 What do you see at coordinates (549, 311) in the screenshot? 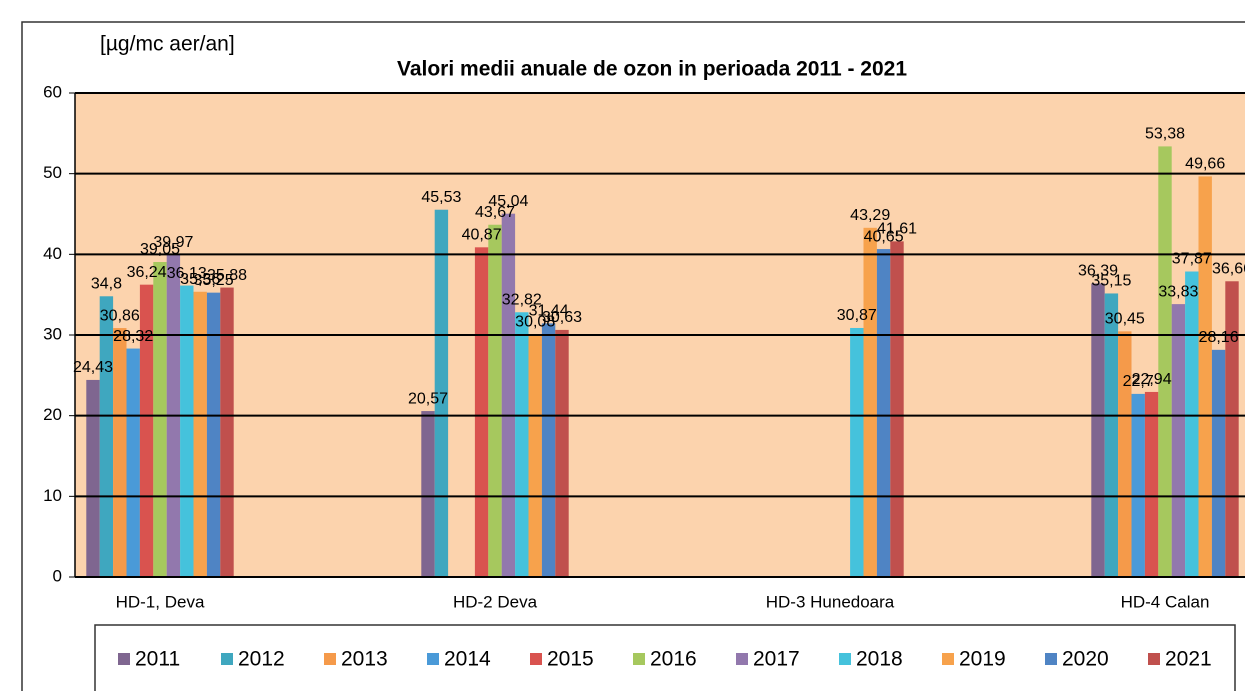
I see `data-label: 31,44` at bounding box center [549, 311].